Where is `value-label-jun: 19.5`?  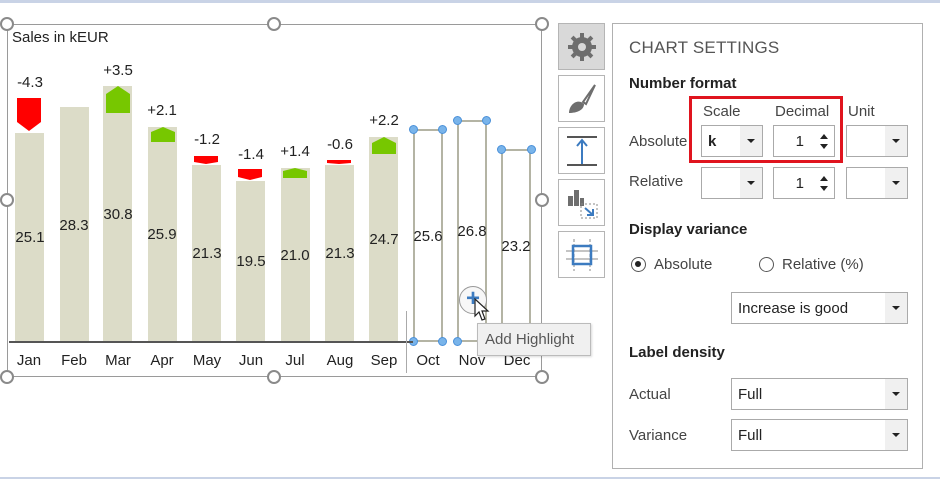 value-label-jun: 19.5 is located at coordinates (251, 261).